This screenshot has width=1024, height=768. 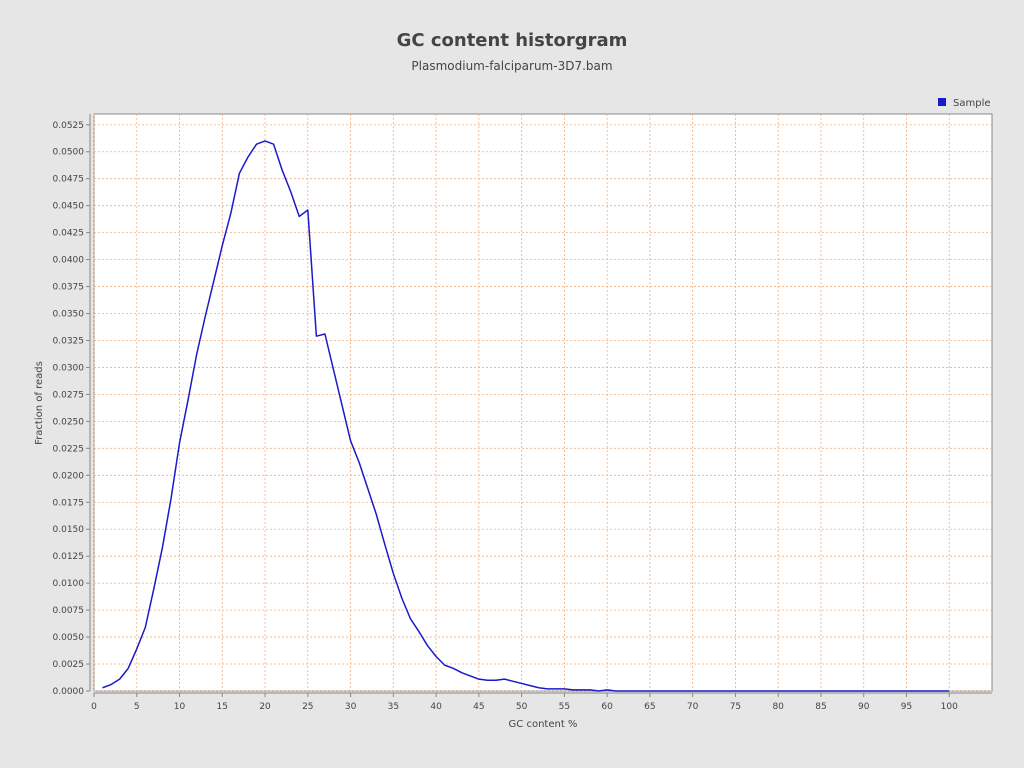 What do you see at coordinates (436, 707) in the screenshot?
I see `x-tick-label: 40` at bounding box center [436, 707].